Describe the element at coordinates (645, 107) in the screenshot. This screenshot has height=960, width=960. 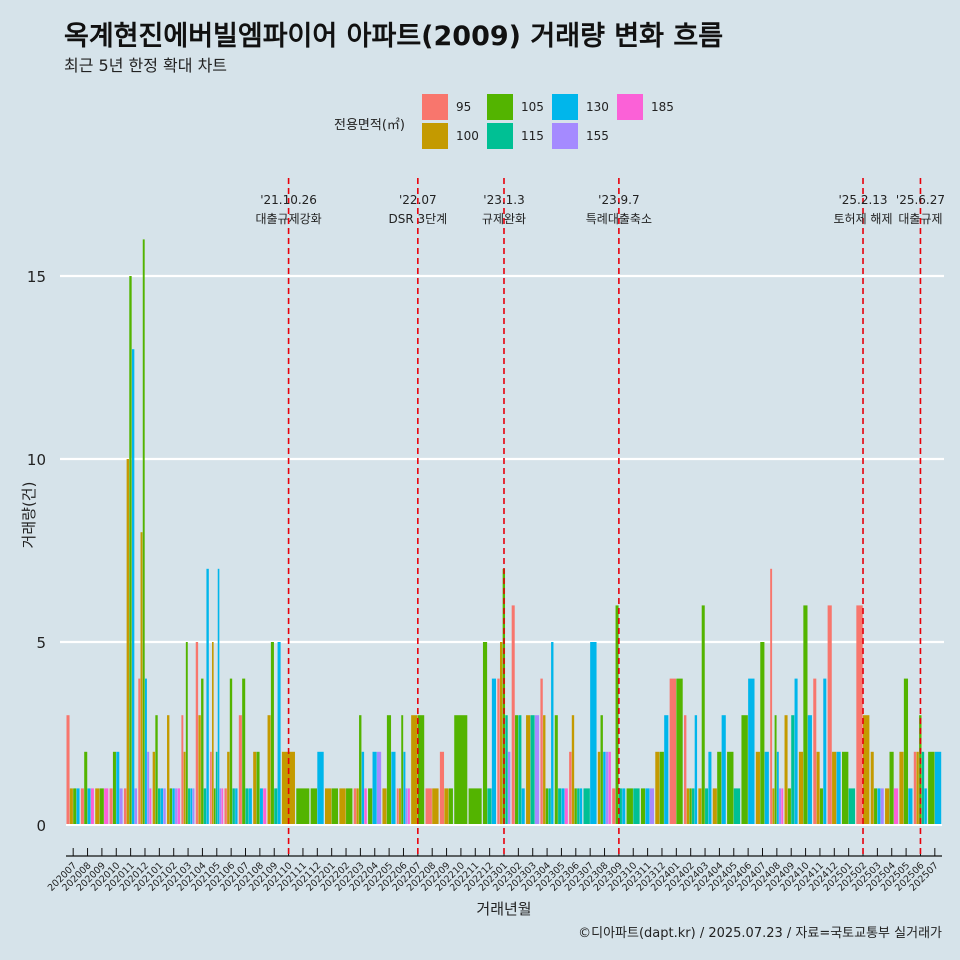
I see `legend-item-185: 185` at that location.